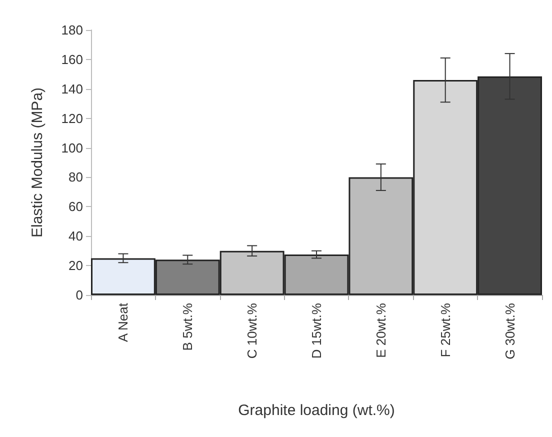 Image resolution: width=552 pixels, height=437 pixels. I want to click on y-tick-label: 0, so click(79, 295).